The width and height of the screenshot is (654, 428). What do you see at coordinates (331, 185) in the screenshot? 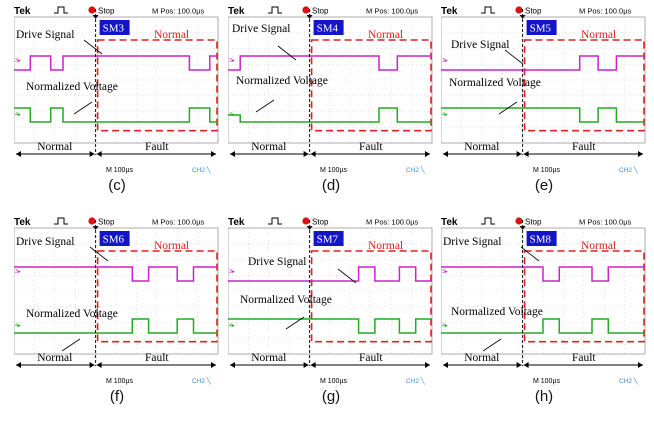
I see `panel-caption: (d)` at bounding box center [331, 185].